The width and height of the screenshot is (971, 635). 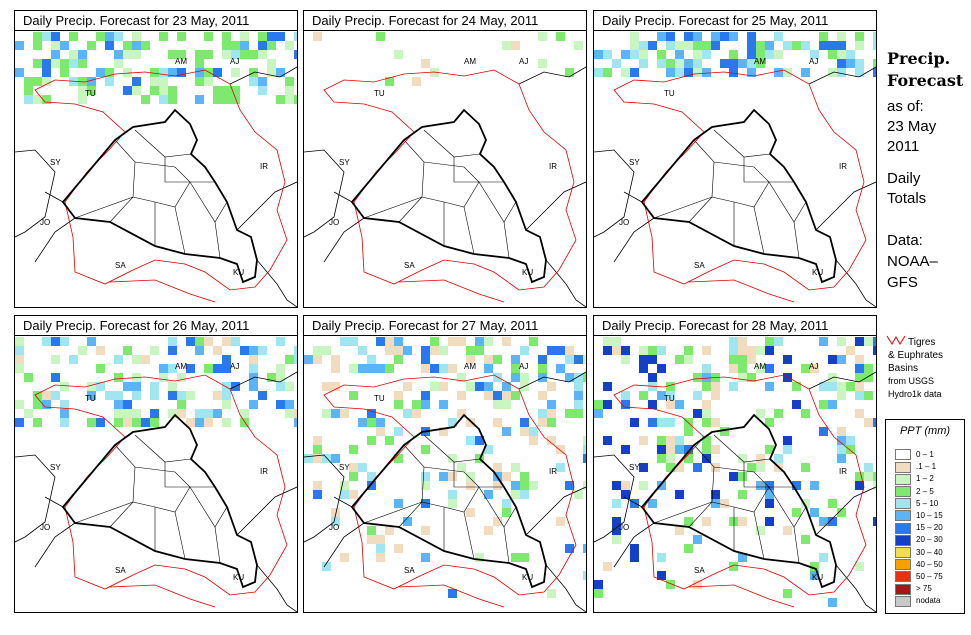 I want to click on legend-item: 15 – 20, so click(x=919, y=528).